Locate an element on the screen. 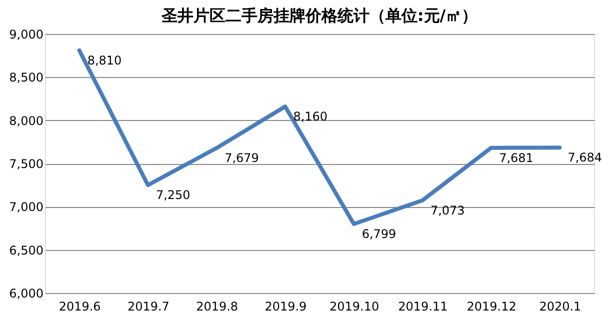 The image size is (611, 320). text: 6,799 is located at coordinates (379, 234).